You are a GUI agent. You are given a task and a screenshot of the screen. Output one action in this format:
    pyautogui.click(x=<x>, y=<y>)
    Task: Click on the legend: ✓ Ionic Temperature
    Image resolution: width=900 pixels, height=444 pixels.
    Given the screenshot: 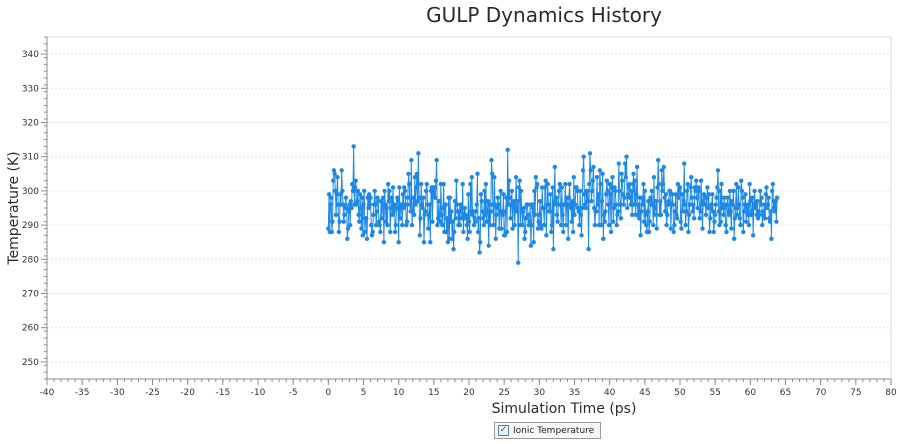 What is the action you would take?
    pyautogui.click(x=548, y=430)
    